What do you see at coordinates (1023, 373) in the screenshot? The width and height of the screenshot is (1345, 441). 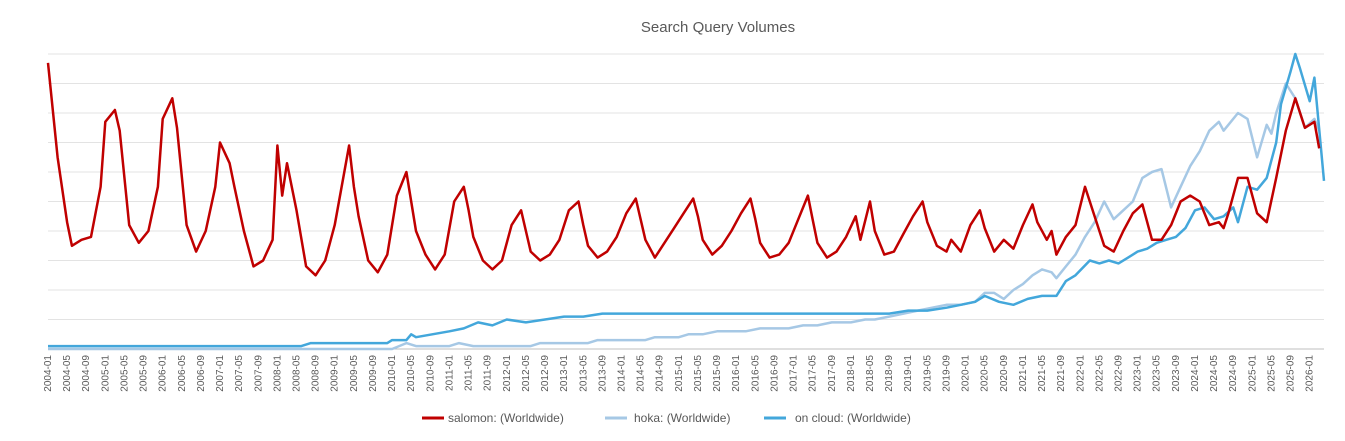 I see `x-tick-label: 2021-01` at bounding box center [1023, 373].